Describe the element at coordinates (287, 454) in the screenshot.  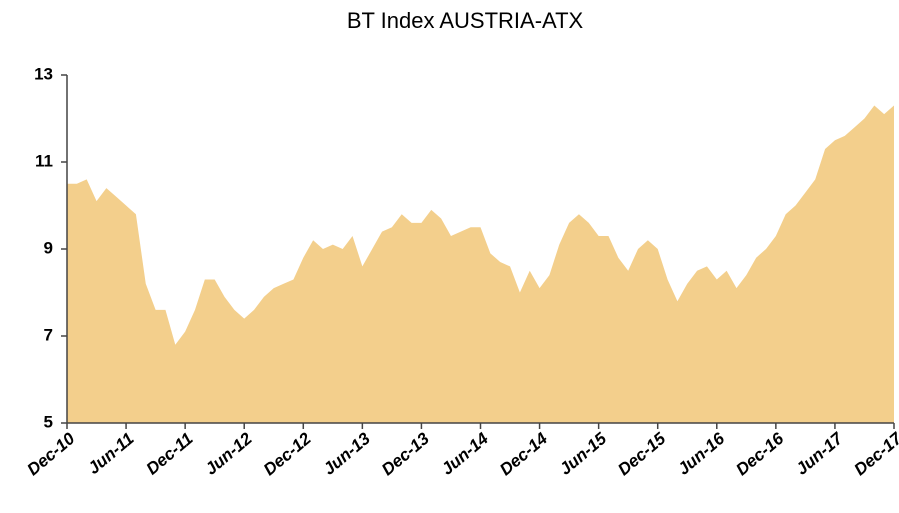
I see `x-tick-label: Dec-12` at that location.